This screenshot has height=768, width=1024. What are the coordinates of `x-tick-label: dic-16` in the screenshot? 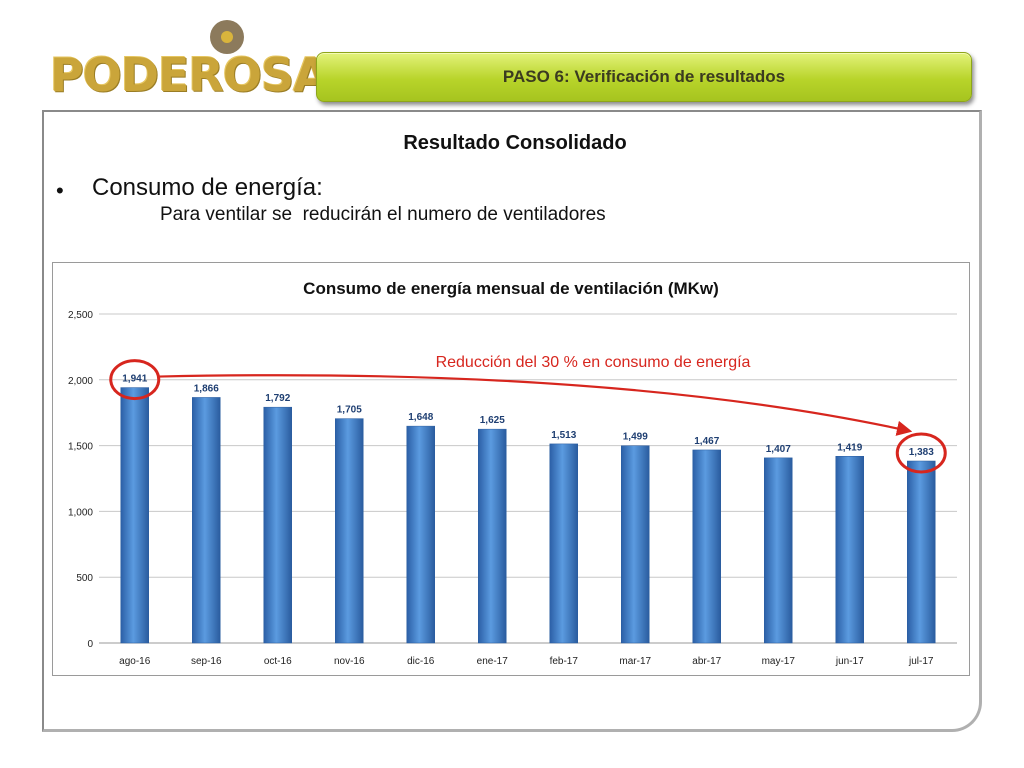 It's located at (421, 661).